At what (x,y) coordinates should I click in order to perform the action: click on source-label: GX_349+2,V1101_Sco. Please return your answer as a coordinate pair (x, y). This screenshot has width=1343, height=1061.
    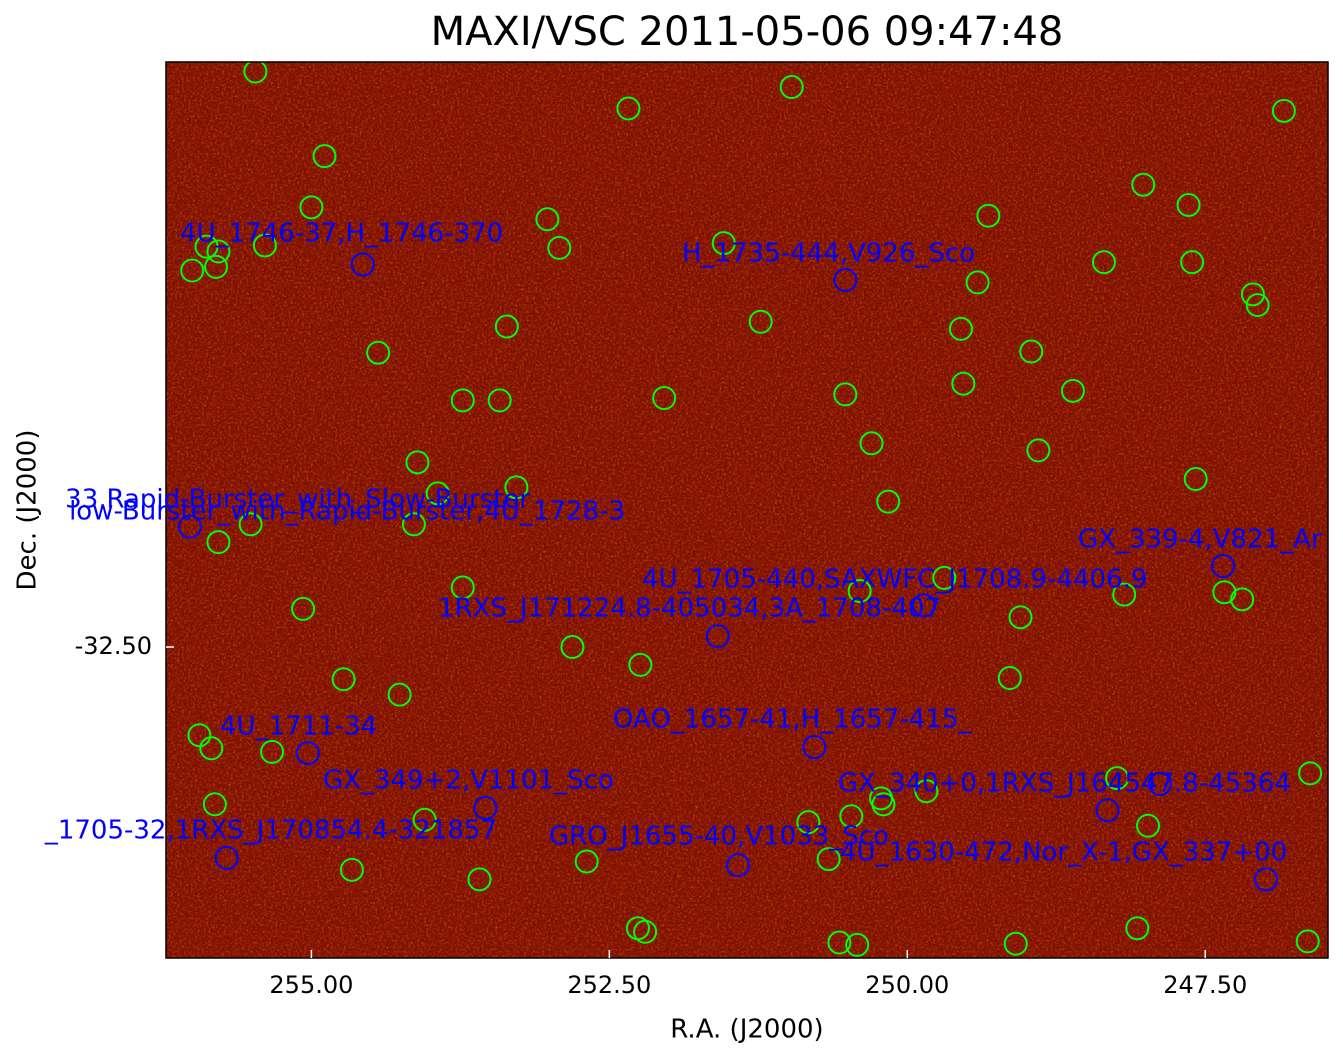
    Looking at the image, I should click on (468, 781).